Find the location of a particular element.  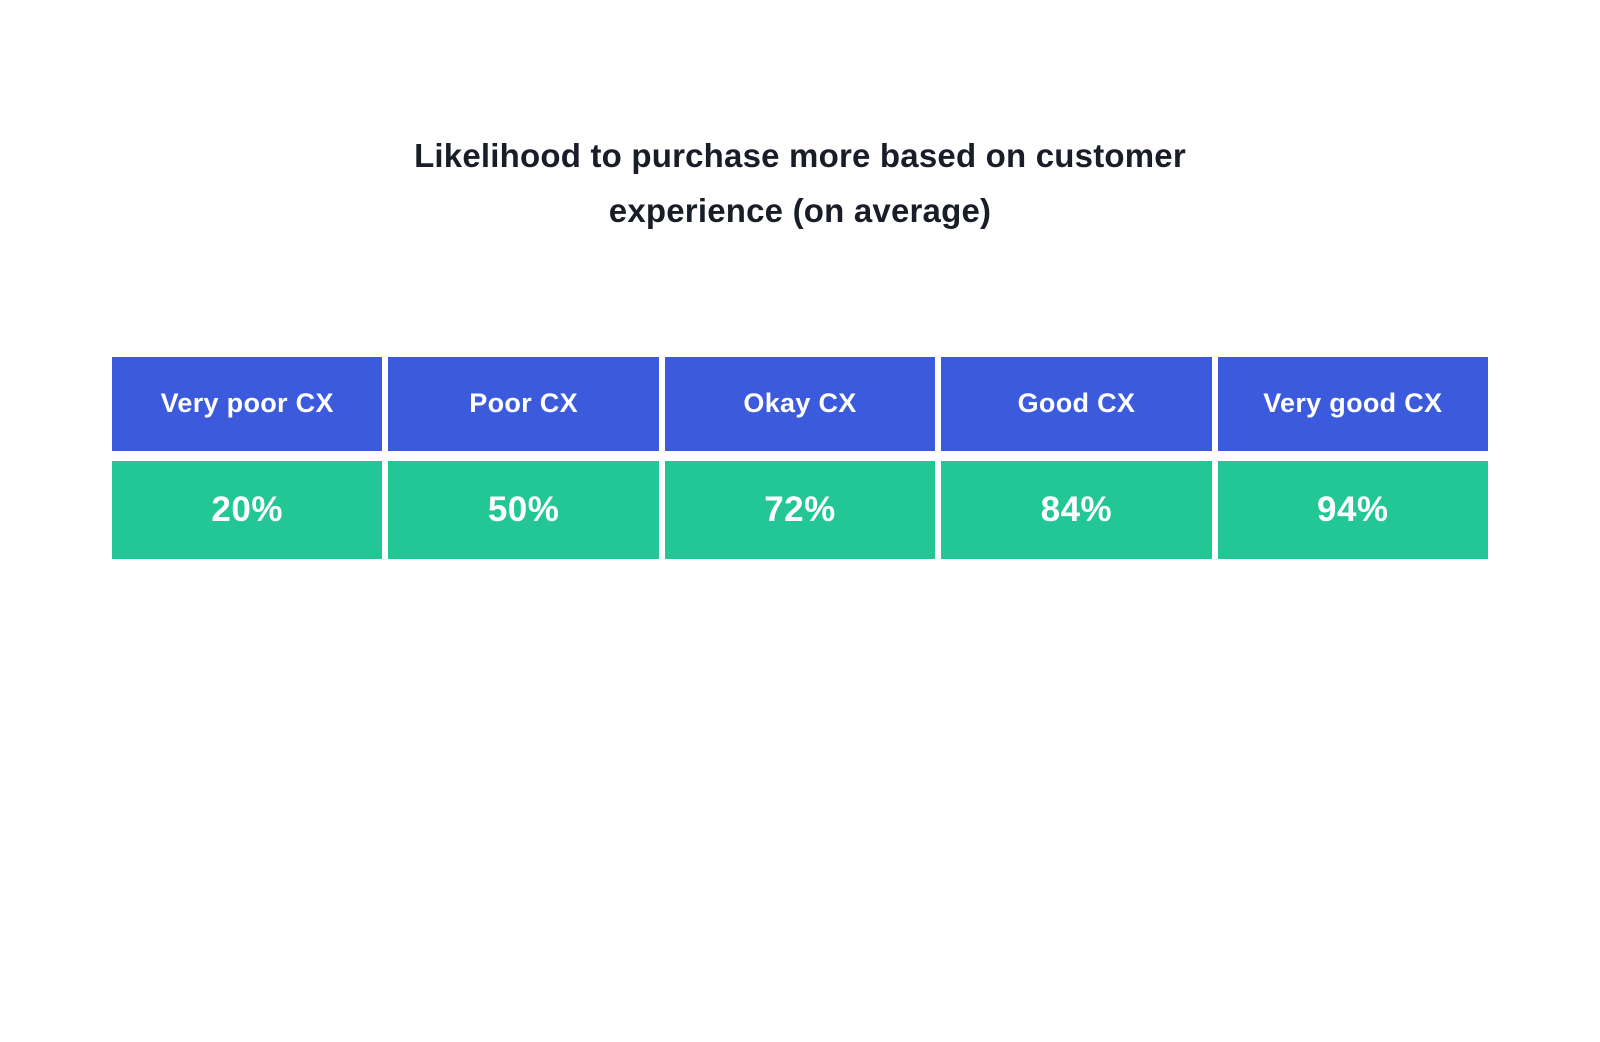

table-header-cell-very-poor-cx: Very poor CX is located at coordinates (247, 403).